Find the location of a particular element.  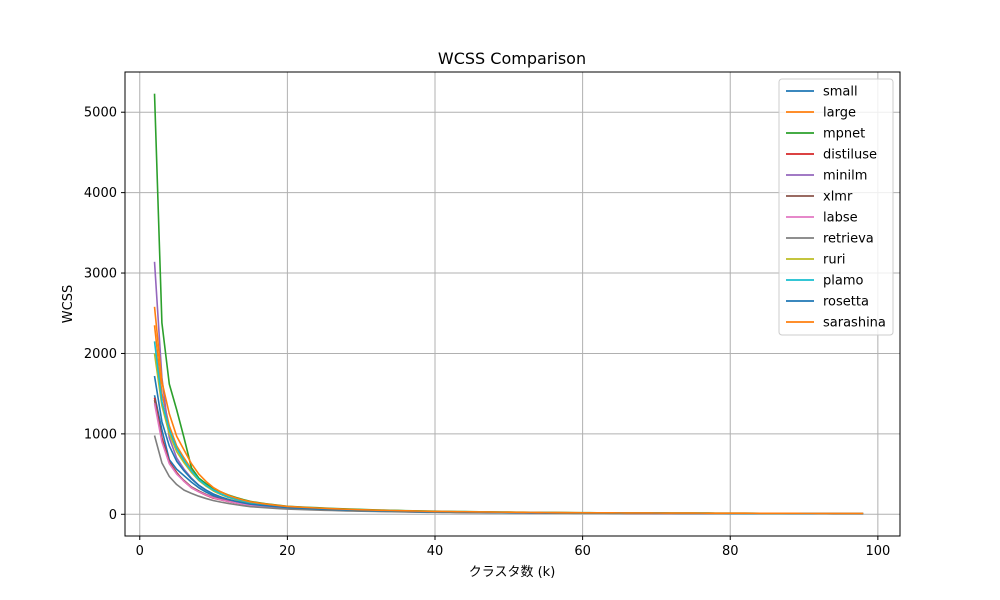

legend-label-xlmr: xlmr is located at coordinates (838, 197).